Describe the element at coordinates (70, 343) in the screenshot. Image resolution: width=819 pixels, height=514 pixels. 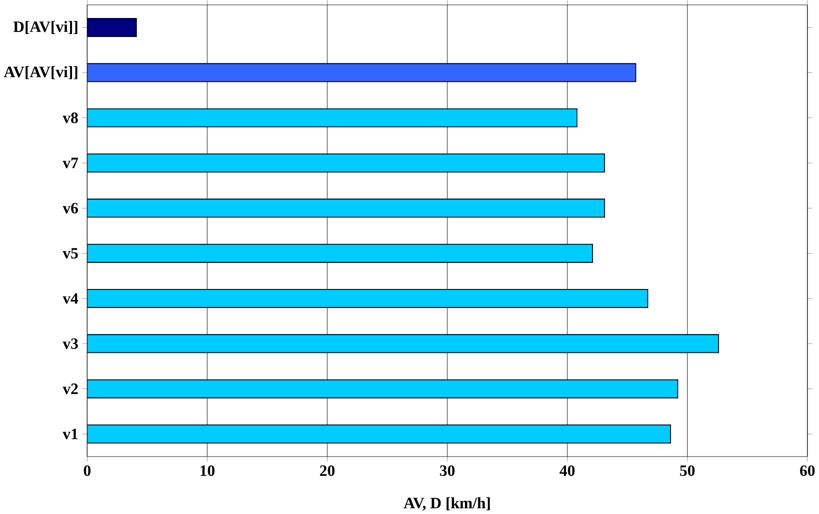
I see `y-tick-label: v3` at that location.